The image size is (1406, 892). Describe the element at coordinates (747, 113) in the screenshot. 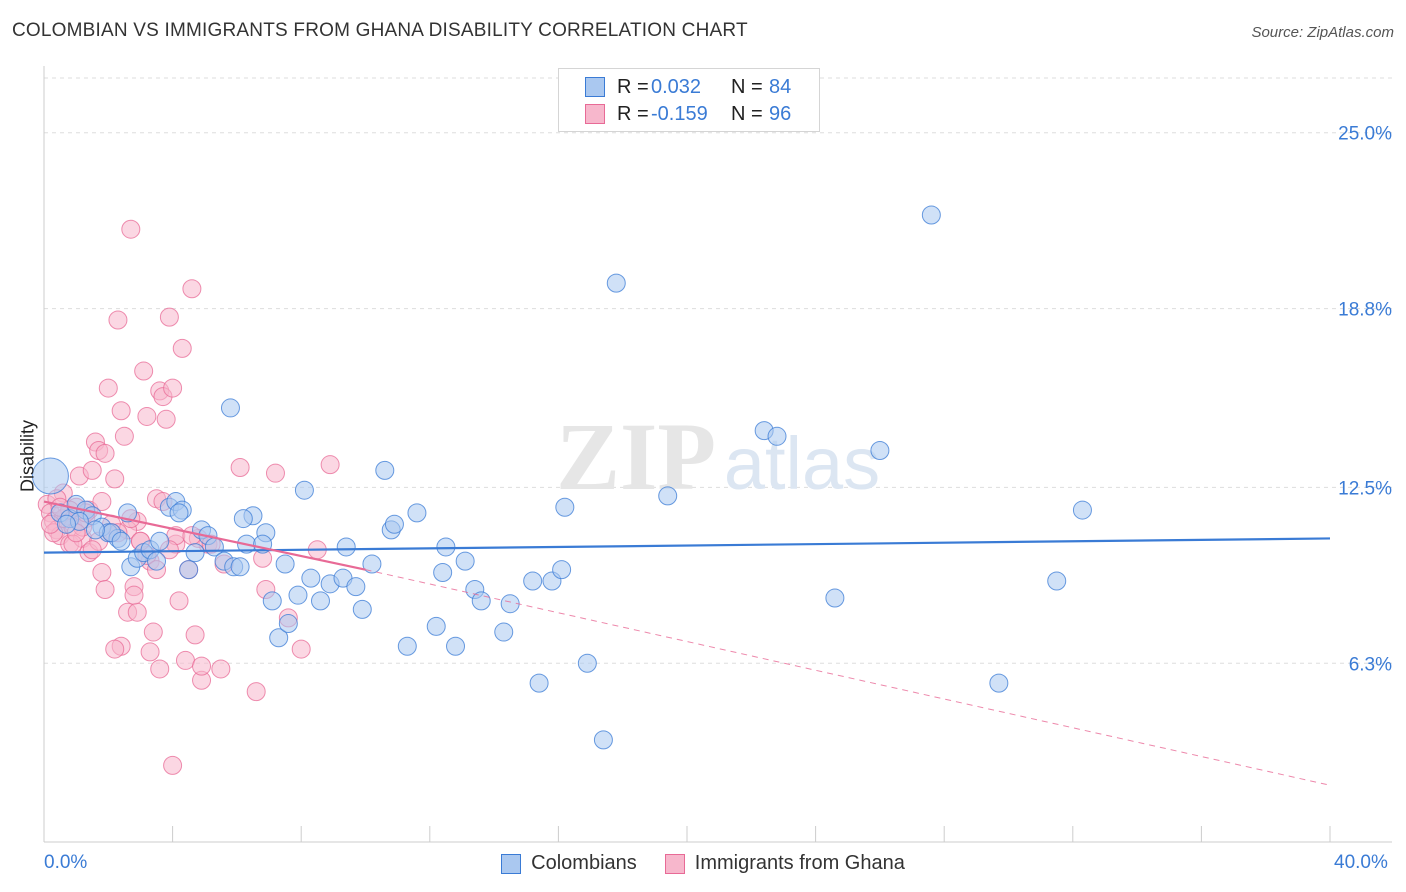

I see `legend-n-label: N =` at that location.